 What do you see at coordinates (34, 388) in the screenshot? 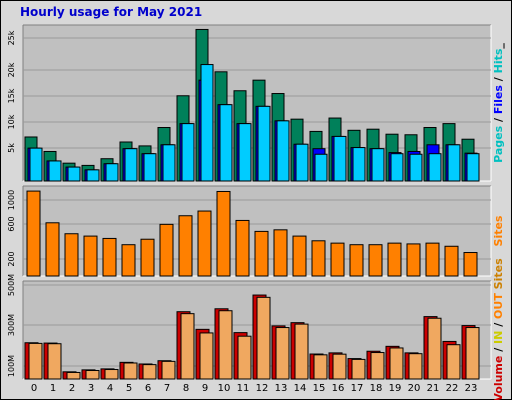
I see `x-tick-label: 0` at bounding box center [34, 388].